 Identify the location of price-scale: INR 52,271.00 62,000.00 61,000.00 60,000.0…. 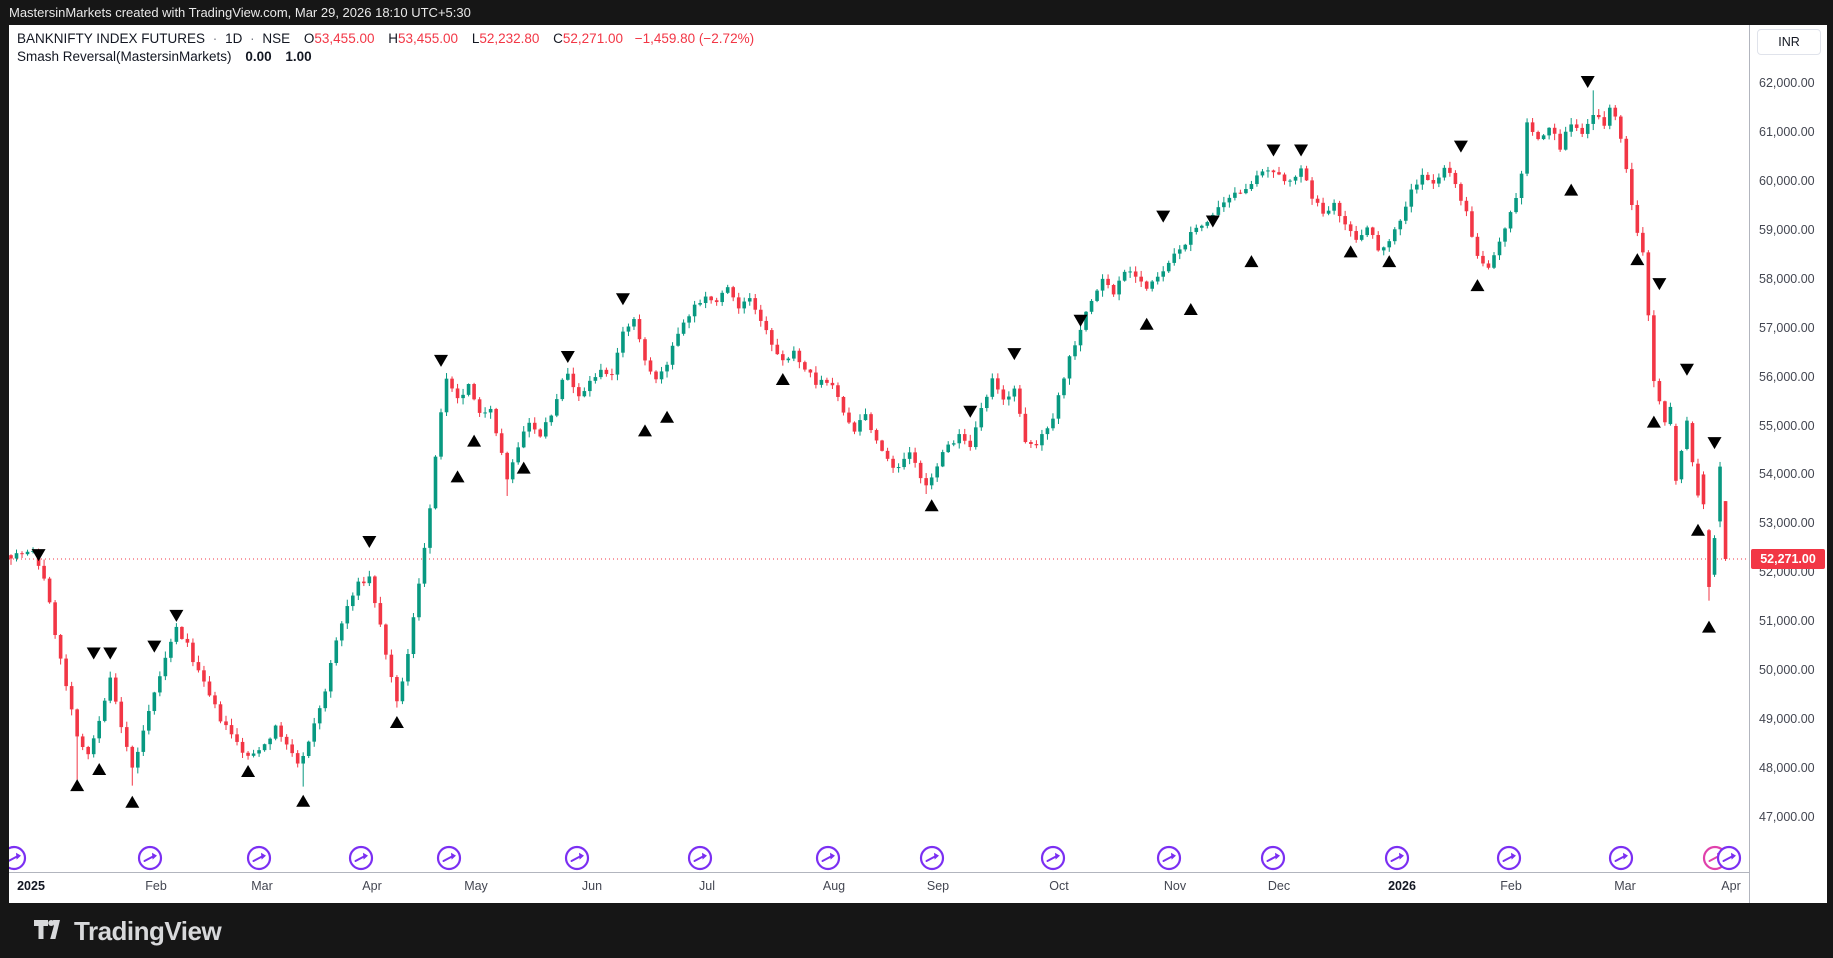
(1788, 464).